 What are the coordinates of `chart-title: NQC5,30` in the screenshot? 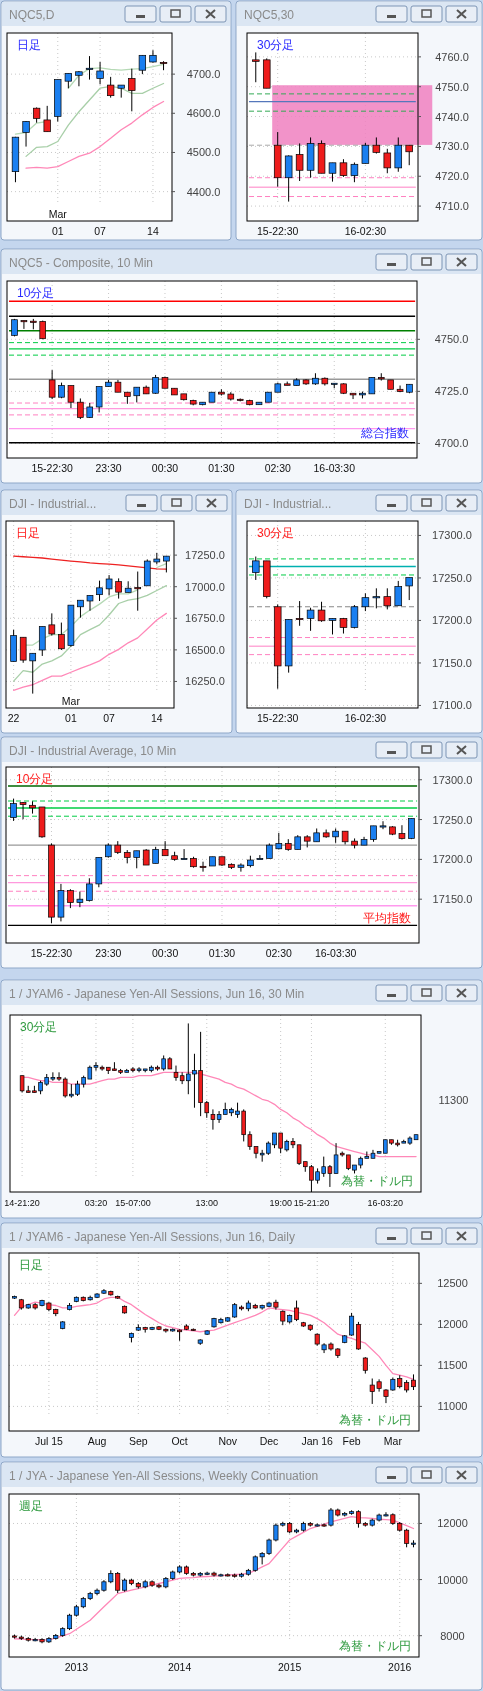 It's located at (269, 15).